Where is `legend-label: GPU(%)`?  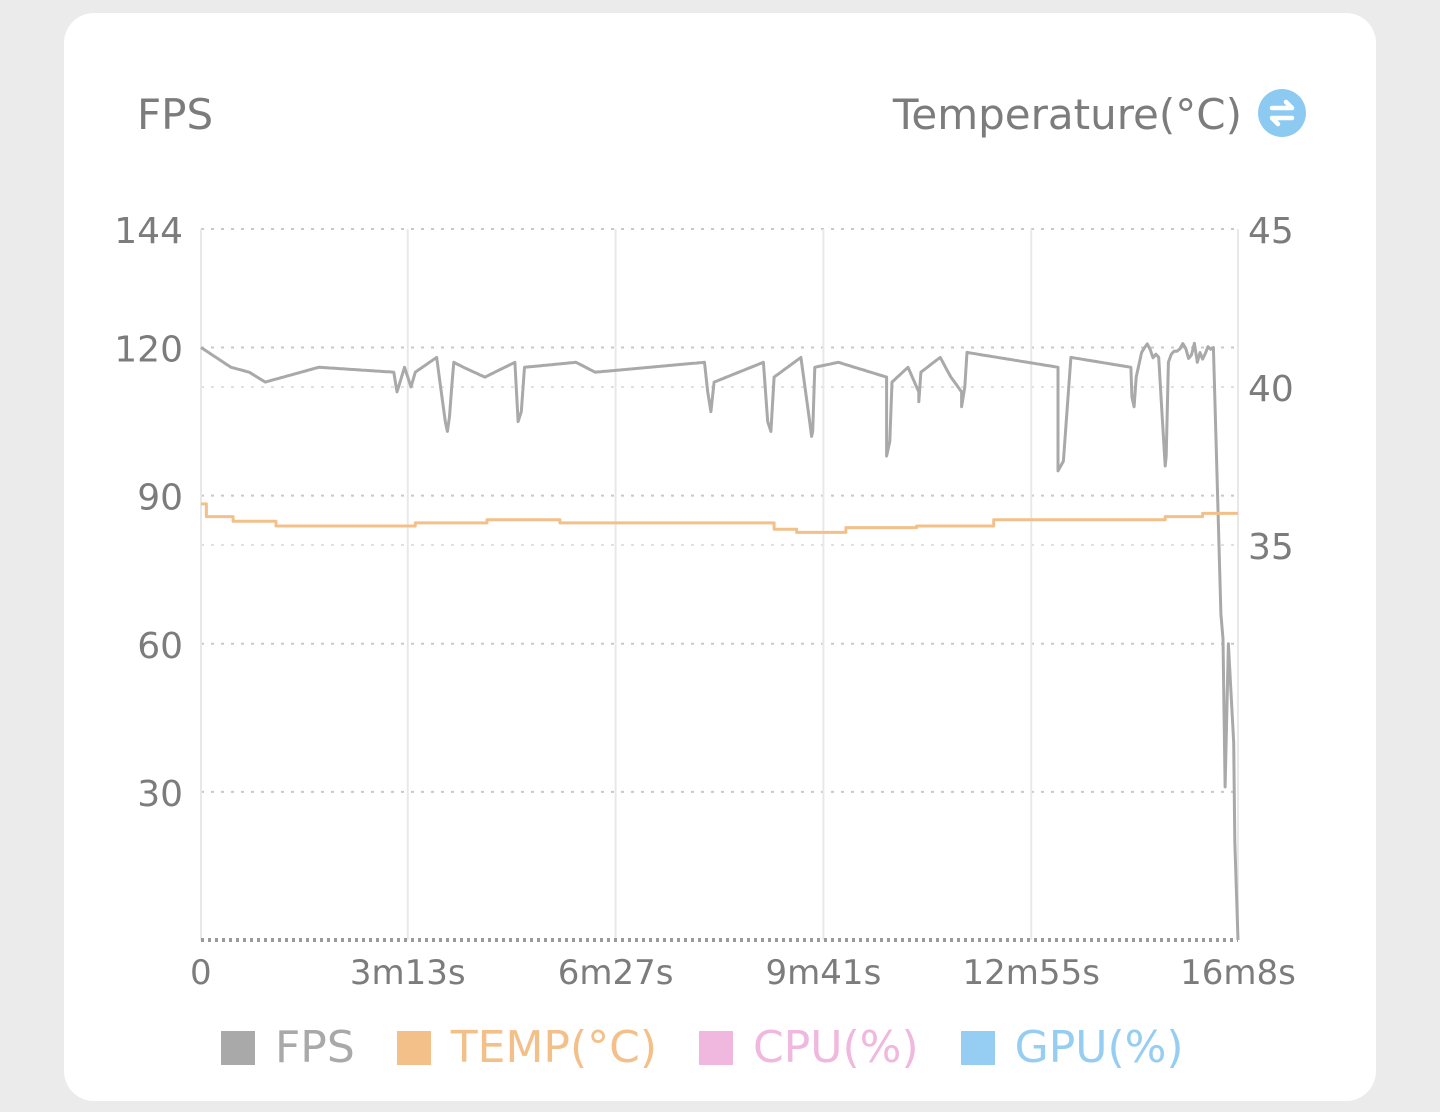
legend-label: GPU(%) is located at coordinates (1099, 1047).